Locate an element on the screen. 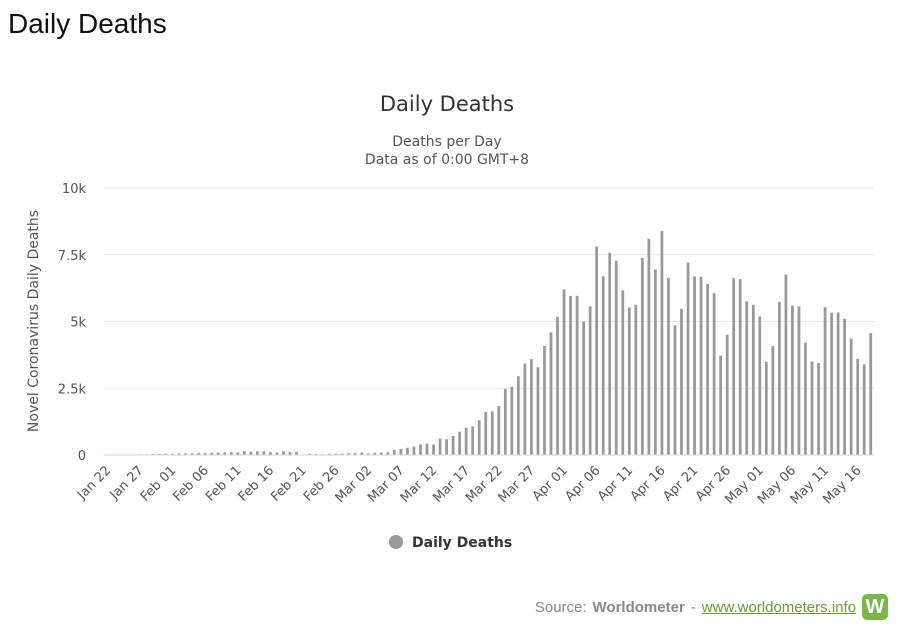 The width and height of the screenshot is (910, 638). source-link: www.worldometers.info is located at coordinates (778, 607).